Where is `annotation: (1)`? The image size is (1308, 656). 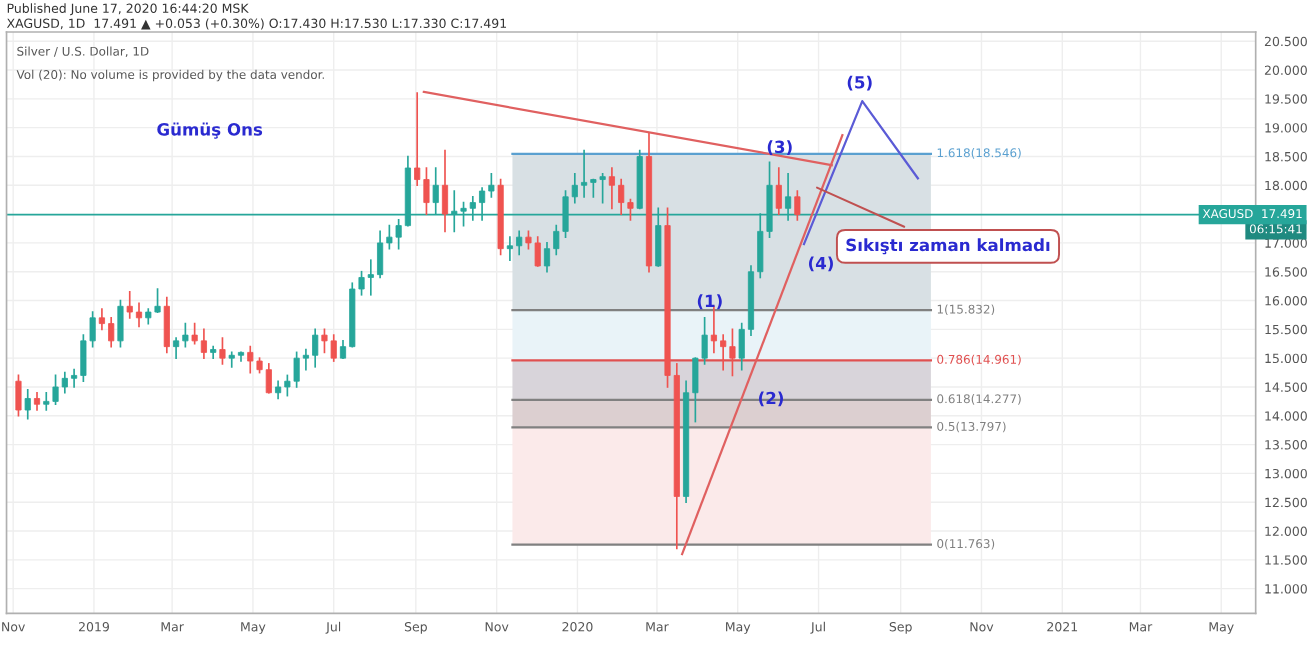
annotation: (1) is located at coordinates (709, 302).